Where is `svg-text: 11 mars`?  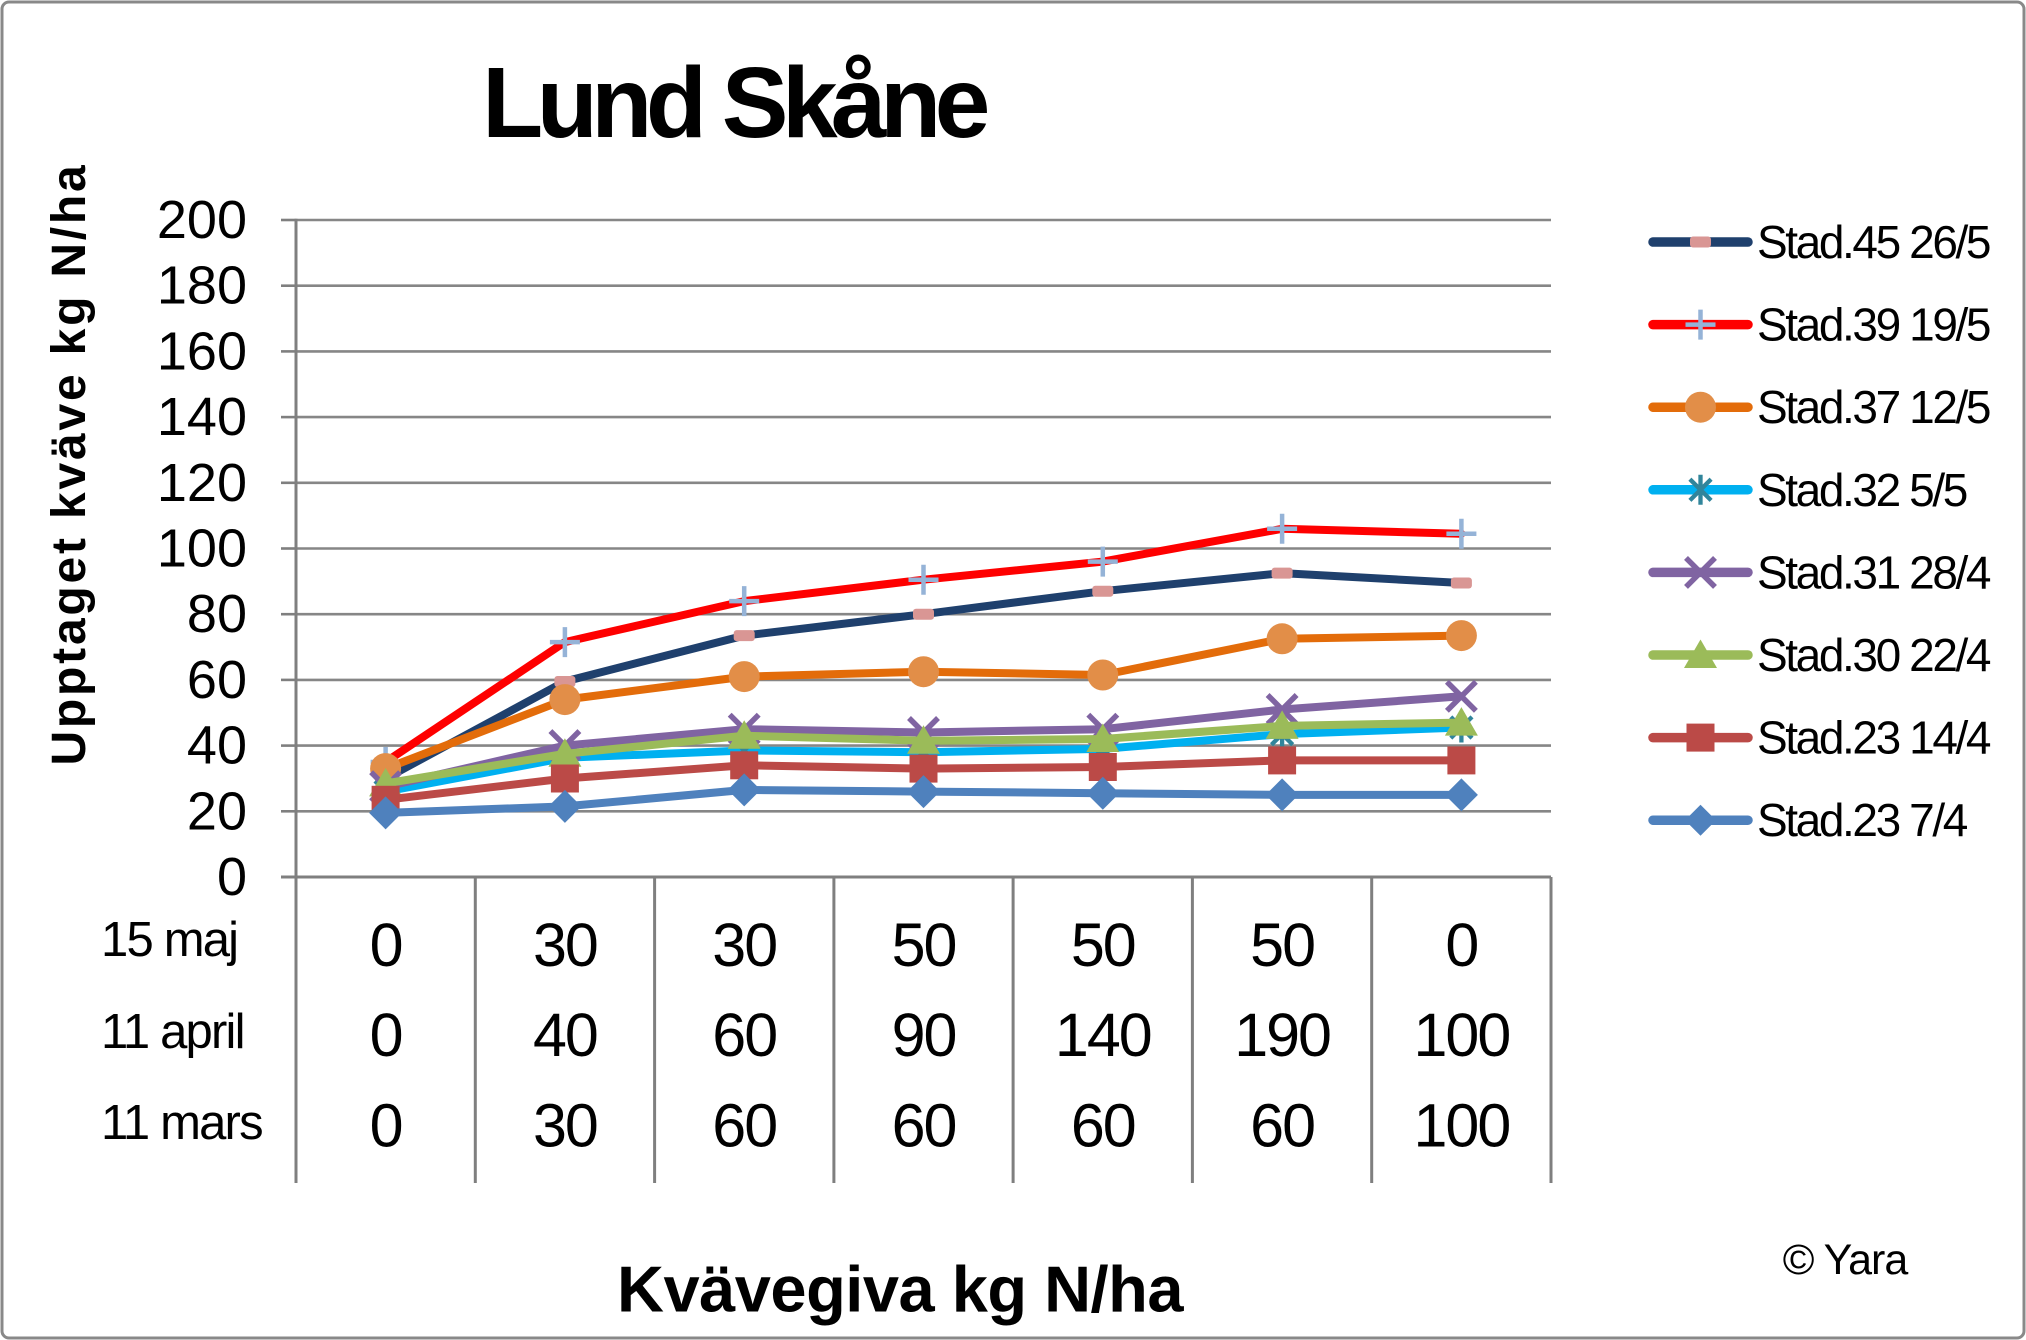 svg-text: 11 mars is located at coordinates (181, 1123).